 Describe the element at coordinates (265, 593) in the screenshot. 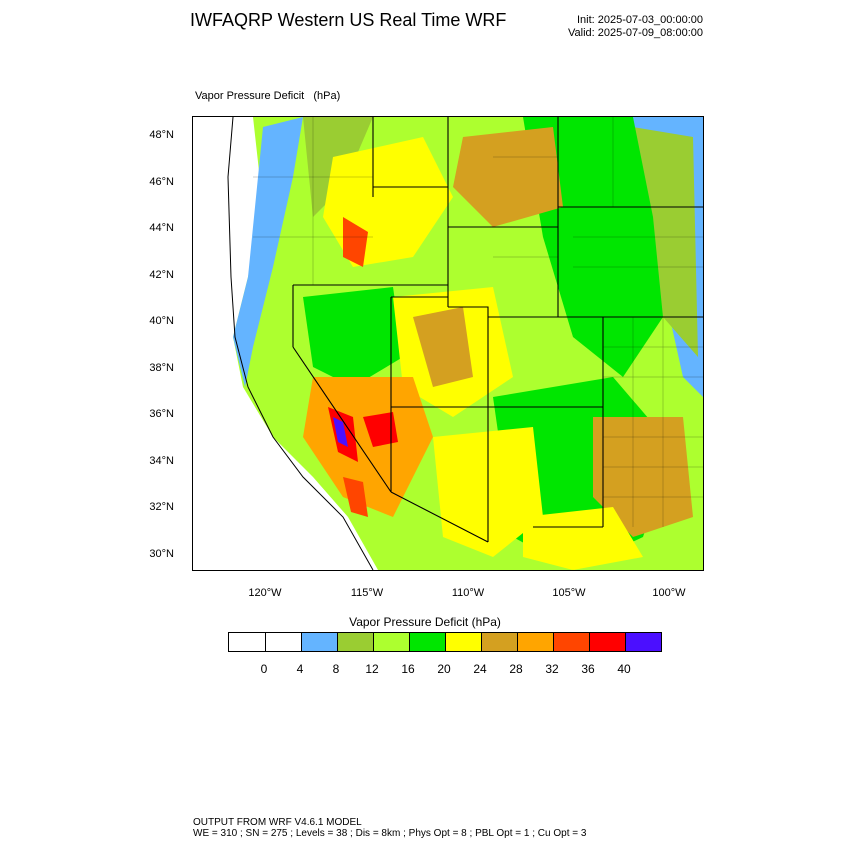

I see `lon-label: 120°W` at that location.